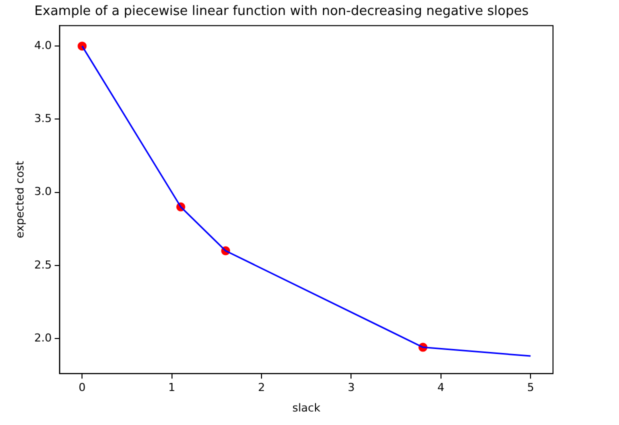  Describe the element at coordinates (82, 387) in the screenshot. I see `x-tick-label: 0` at that location.